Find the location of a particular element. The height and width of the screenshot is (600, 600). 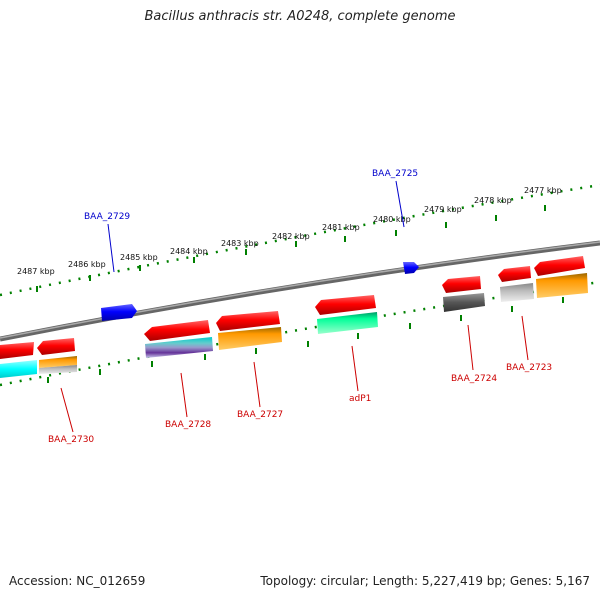

gene-label-baa2723: BAA_2723 is located at coordinates (529, 368).